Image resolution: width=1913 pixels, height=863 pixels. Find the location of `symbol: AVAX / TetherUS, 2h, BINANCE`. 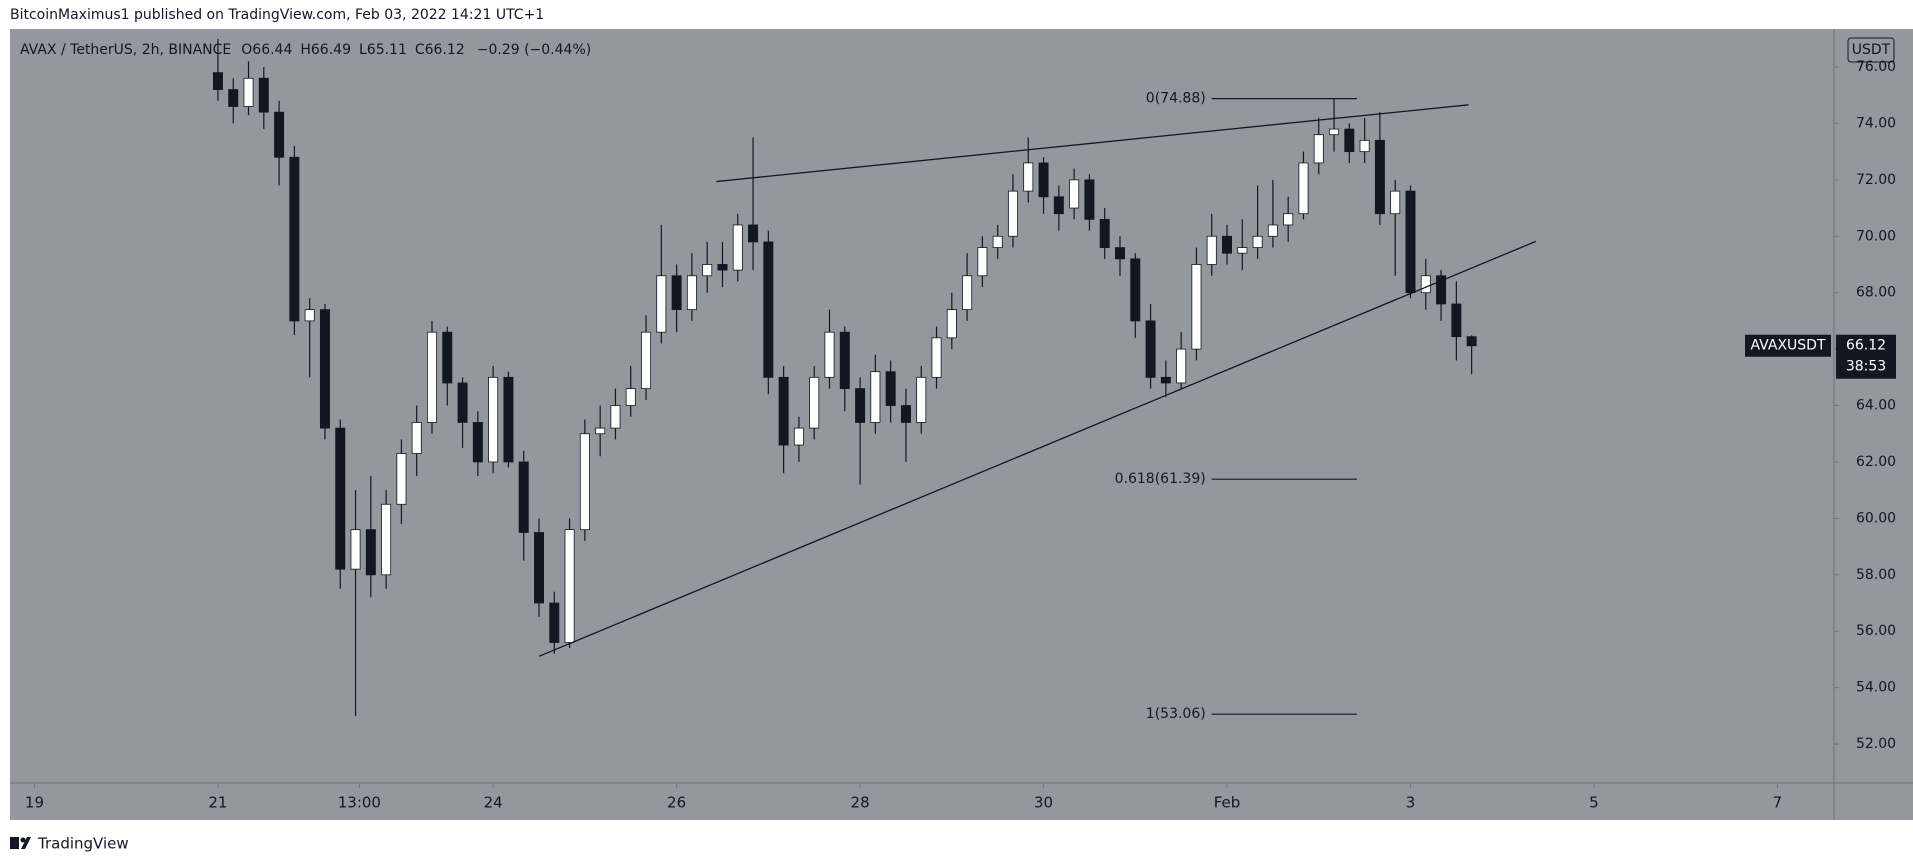

symbol: AVAX / TetherUS, 2h, BINANCE is located at coordinates (125, 50).